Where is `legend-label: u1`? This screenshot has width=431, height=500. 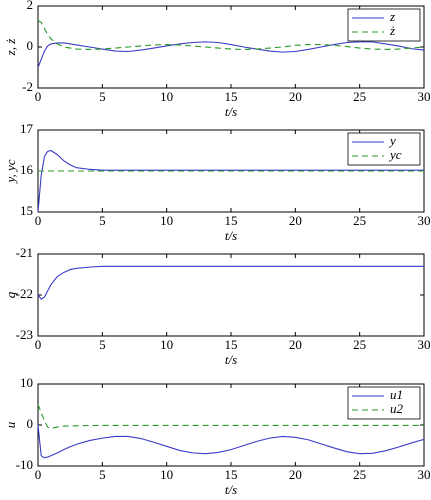
legend-label: u1 is located at coordinates (396, 394).